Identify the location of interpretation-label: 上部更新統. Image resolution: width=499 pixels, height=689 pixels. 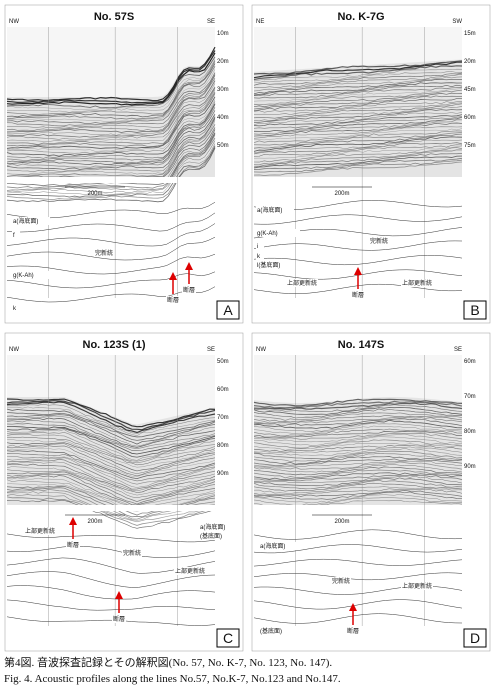
(417, 283).